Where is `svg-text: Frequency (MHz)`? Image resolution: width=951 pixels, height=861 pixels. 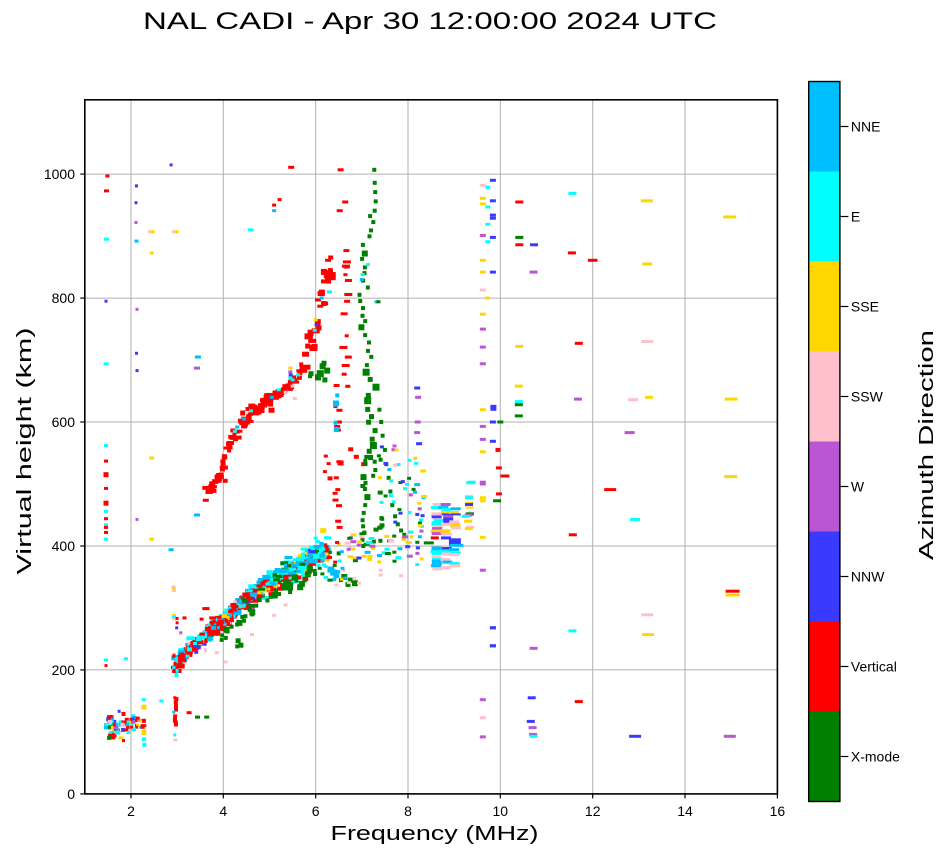 svg-text: Frequency (MHz) is located at coordinates (435, 834).